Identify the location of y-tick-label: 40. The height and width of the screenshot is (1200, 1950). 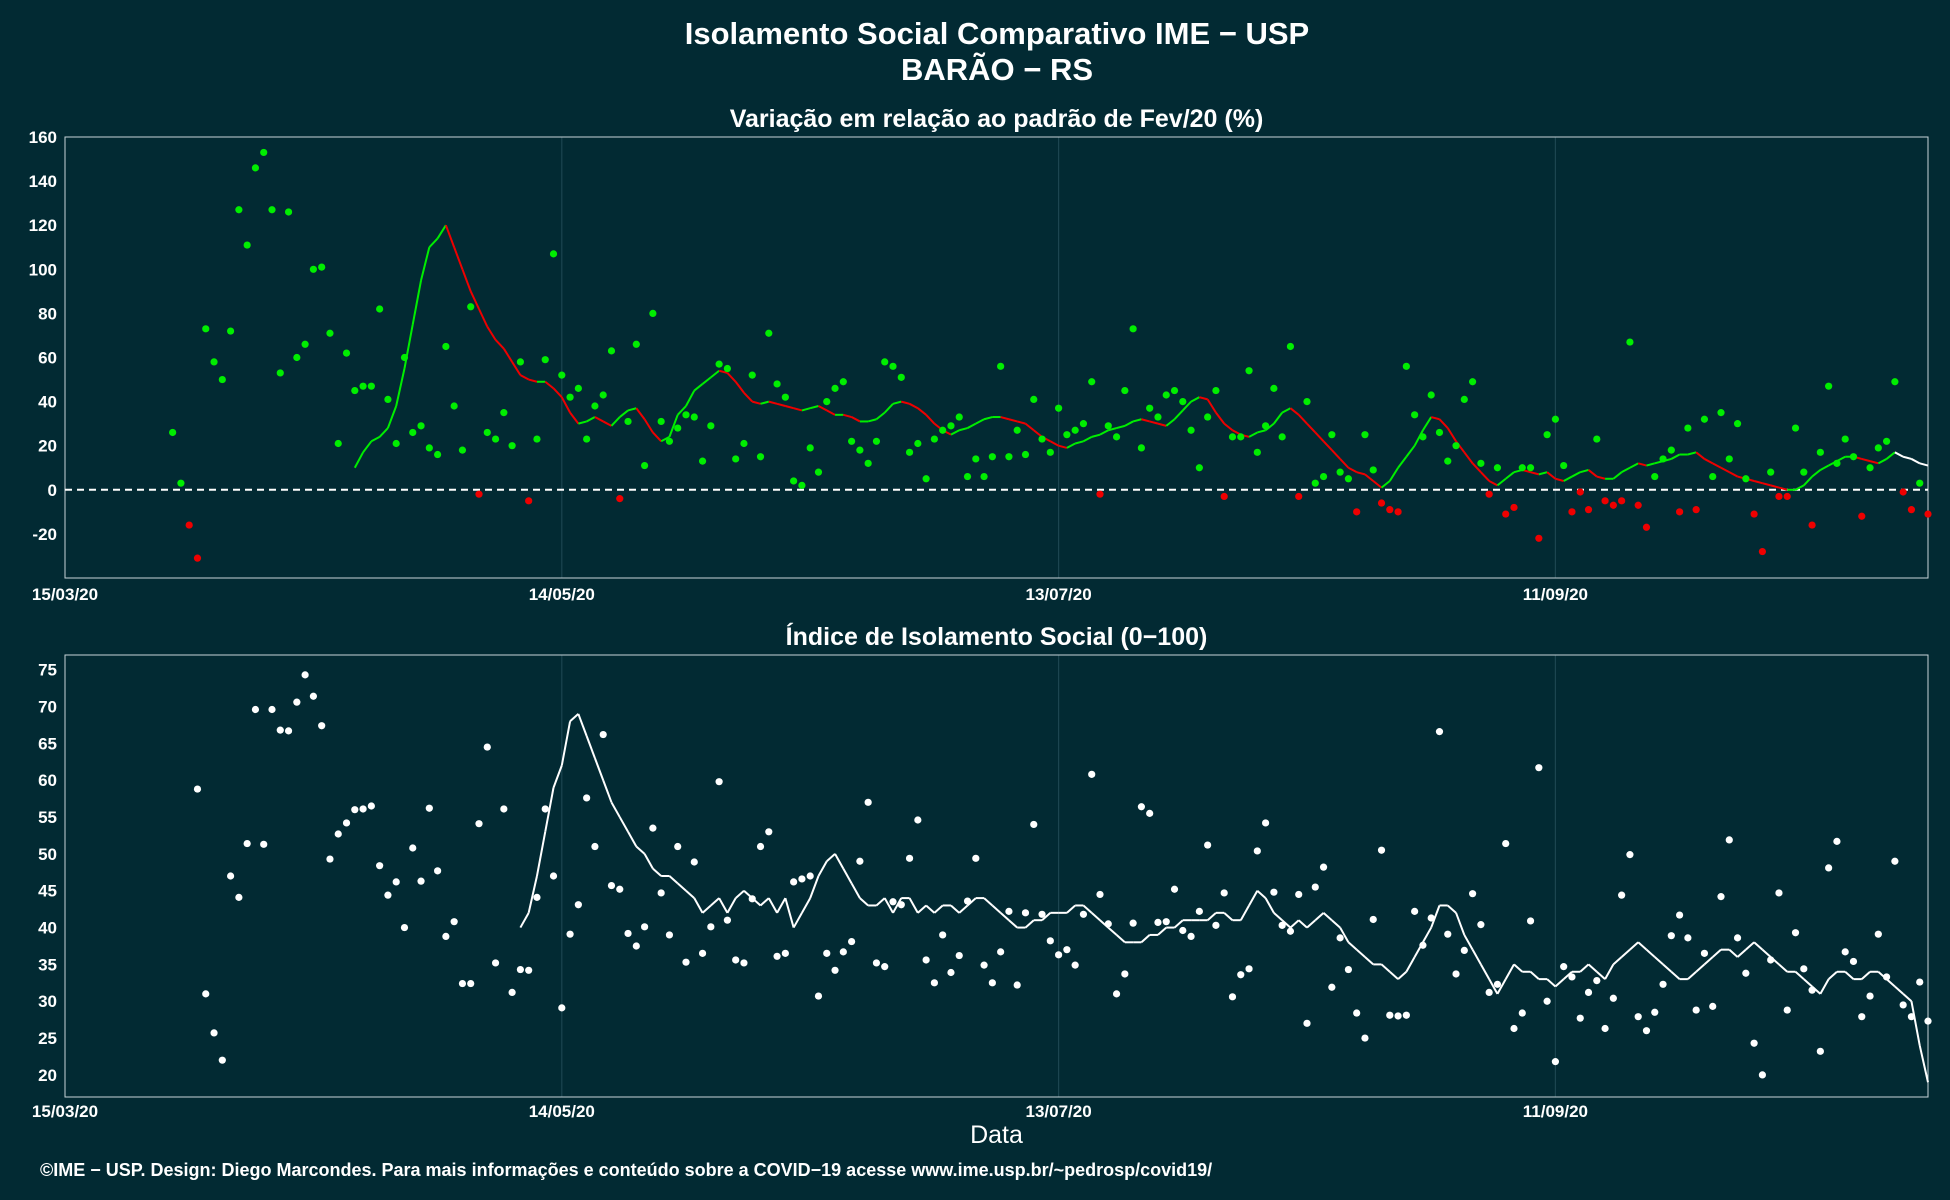
(47, 928).